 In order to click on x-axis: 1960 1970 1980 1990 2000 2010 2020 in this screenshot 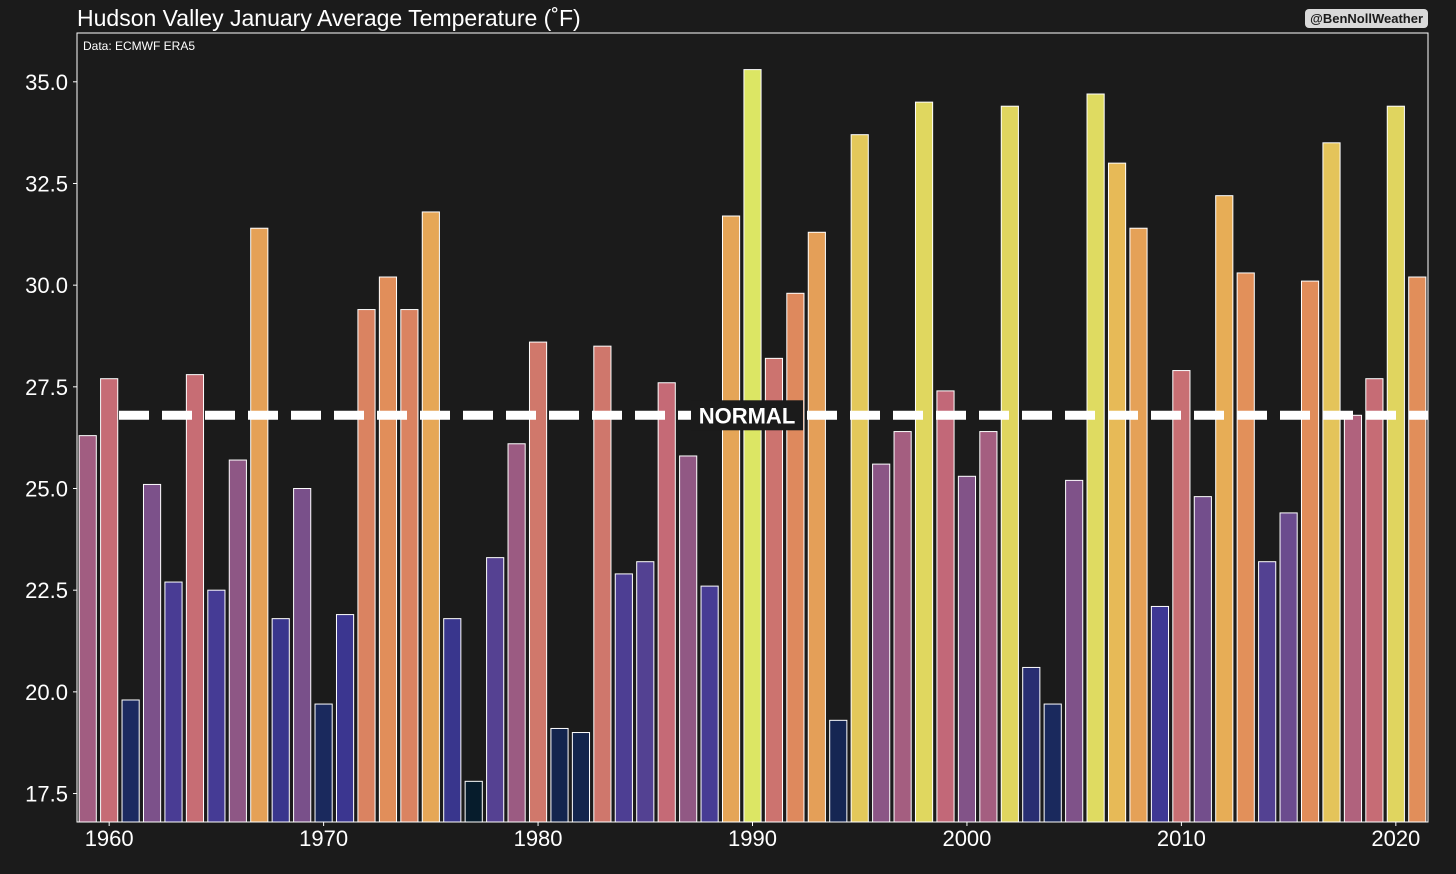, I will do `click(752, 836)`.